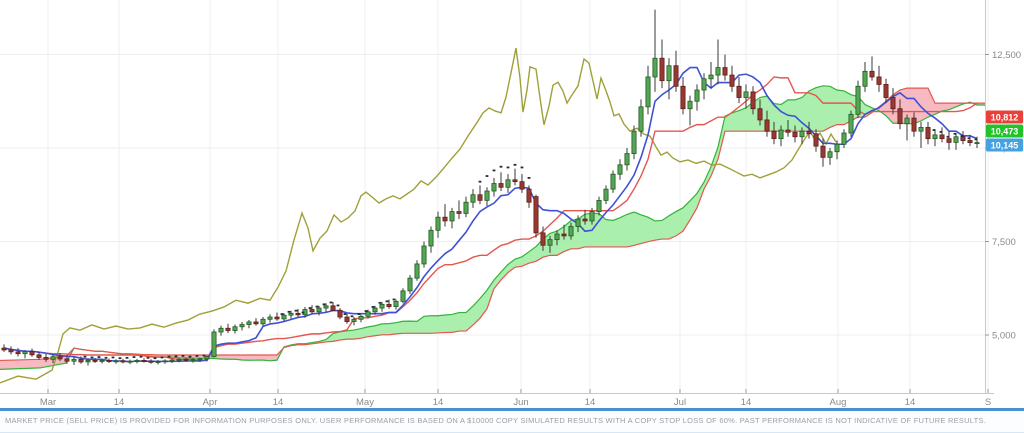 The height and width of the screenshot is (433, 1024). I want to click on price-tags: 10,812 10,473 10,145, so click(1004, 131).